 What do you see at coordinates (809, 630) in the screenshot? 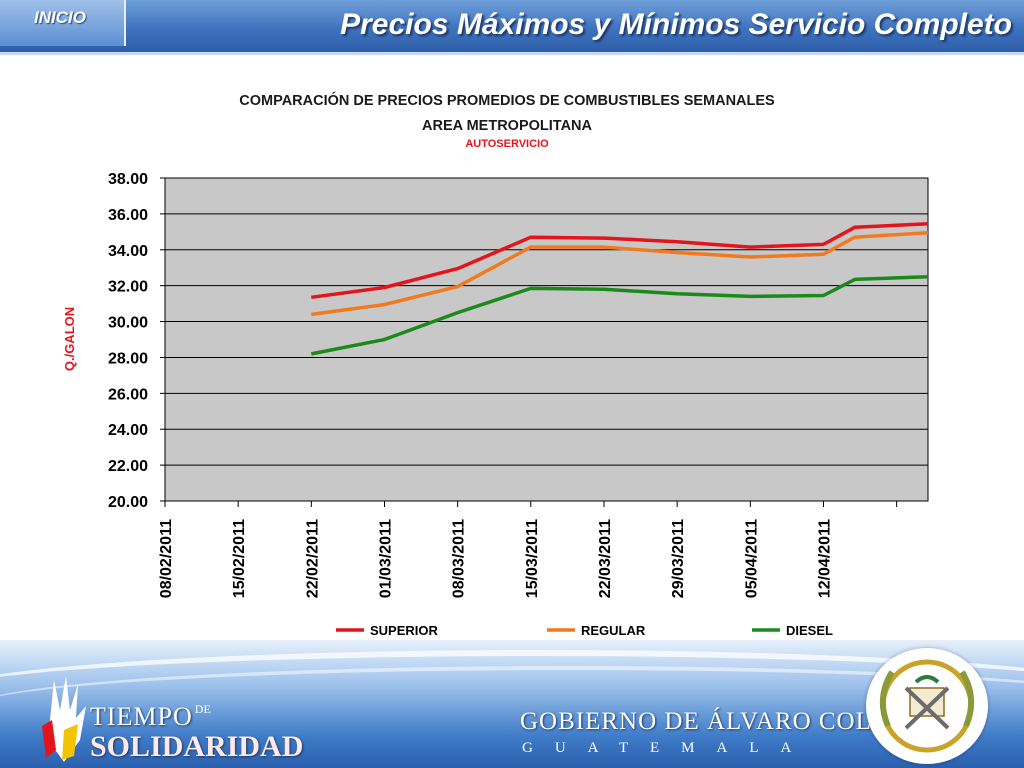
I see `legend-label: DIESEL` at bounding box center [809, 630].